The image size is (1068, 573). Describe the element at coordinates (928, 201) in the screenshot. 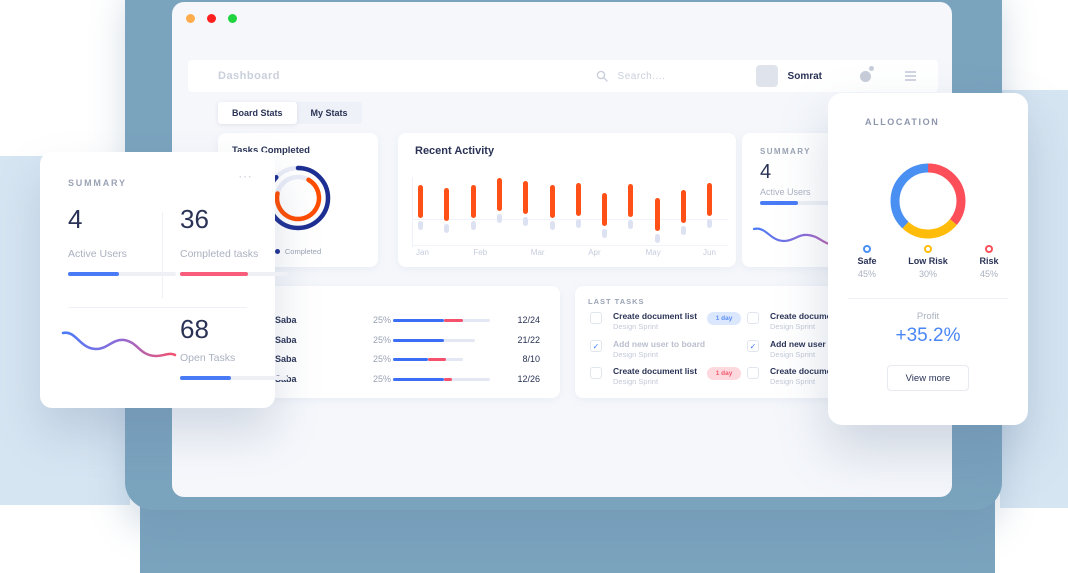

I see `allocation-donut-chart` at that location.